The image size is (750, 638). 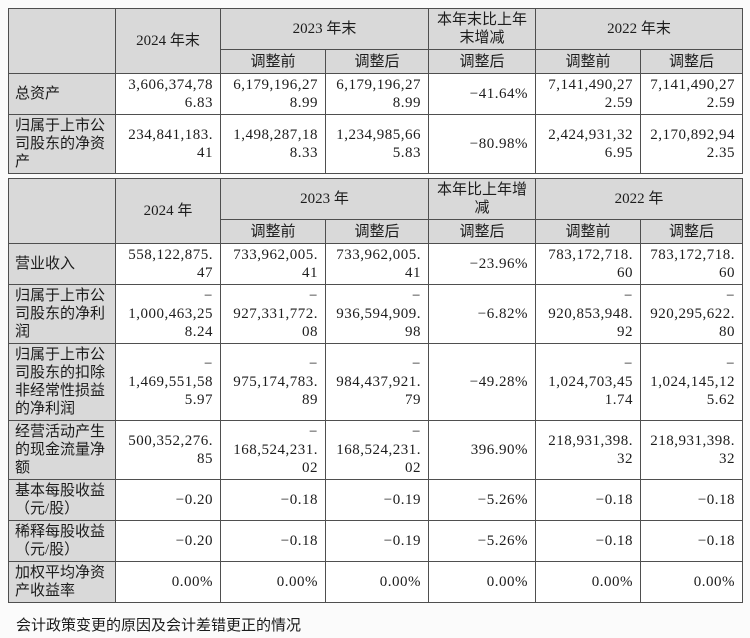 What do you see at coordinates (273, 314) in the screenshot?
I see `value-cell: − 927,331,772. 08` at bounding box center [273, 314].